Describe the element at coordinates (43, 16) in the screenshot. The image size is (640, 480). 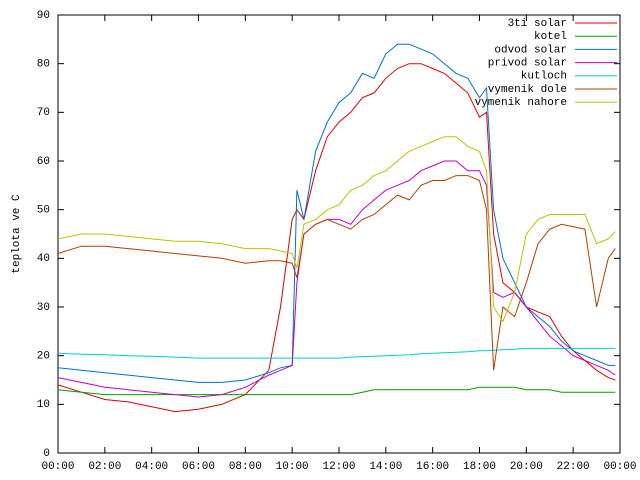
I see `y-tick-label: 90` at that location.